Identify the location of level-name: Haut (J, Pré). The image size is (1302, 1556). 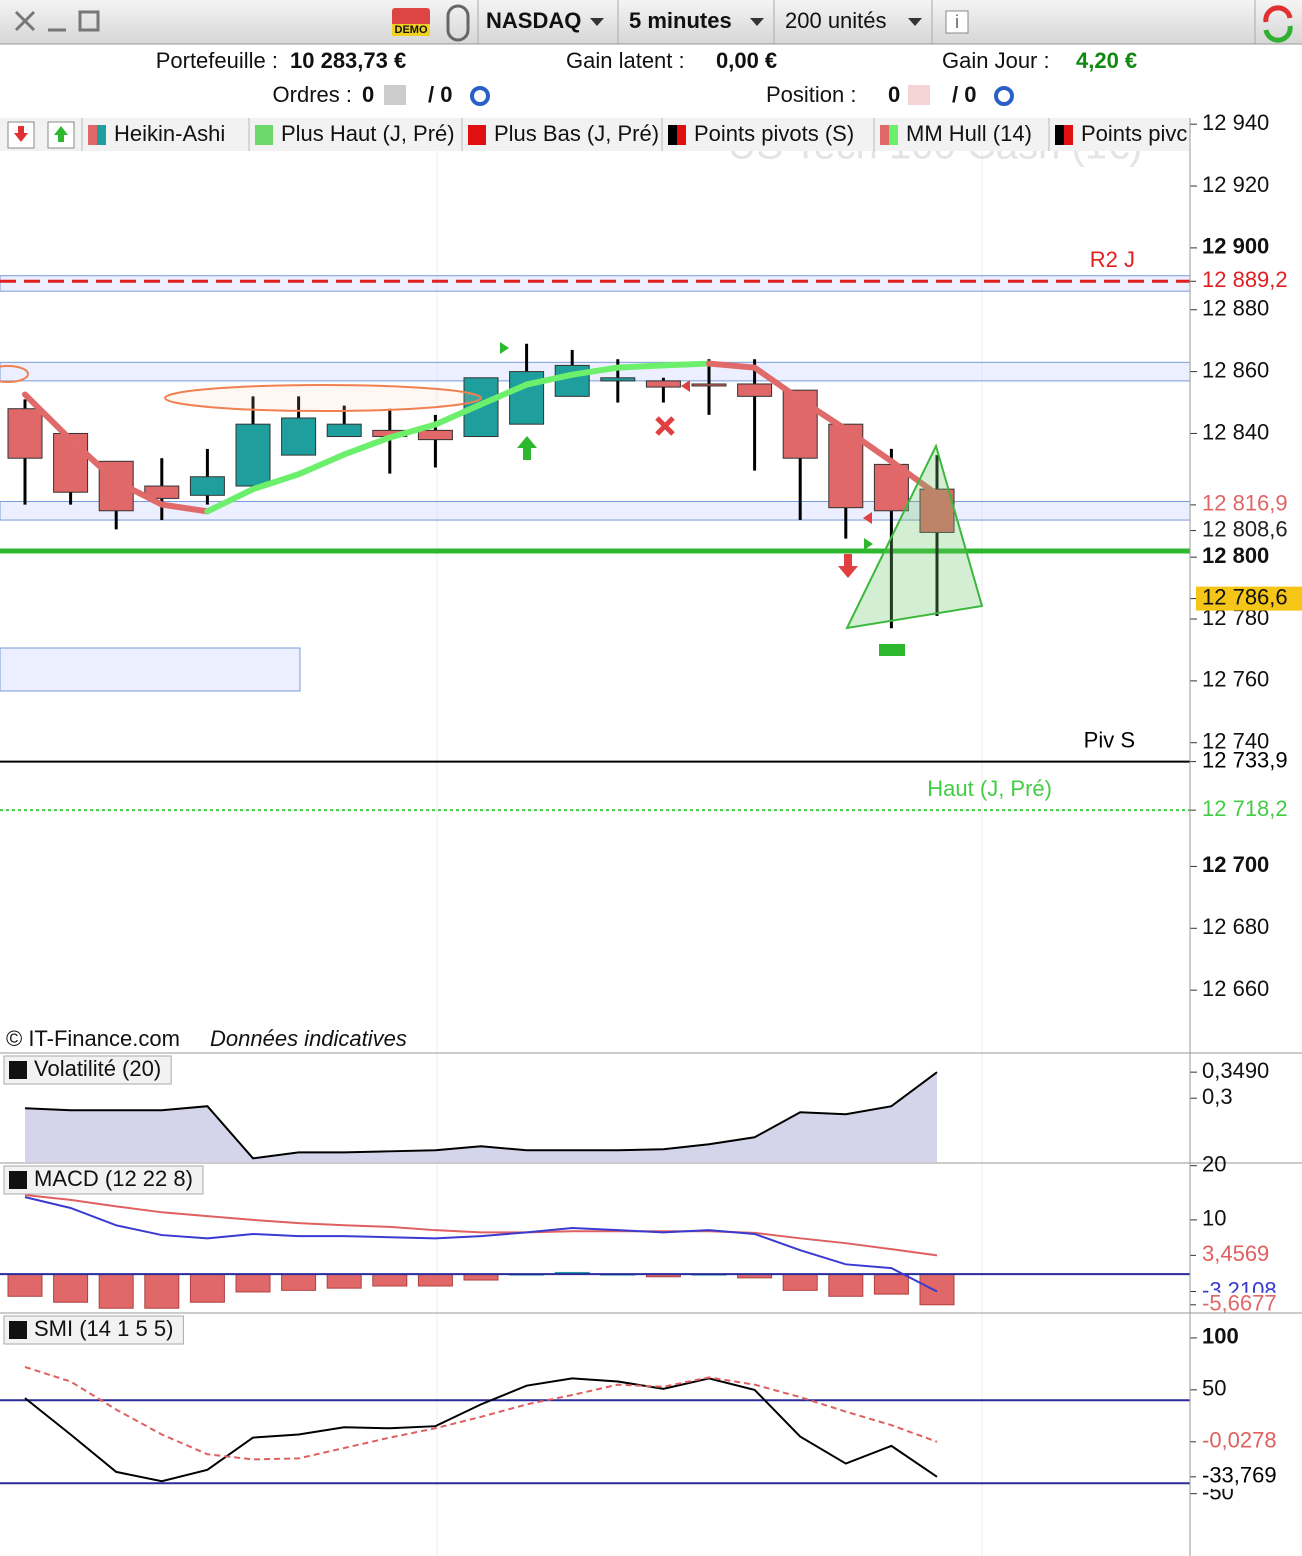
(989, 788).